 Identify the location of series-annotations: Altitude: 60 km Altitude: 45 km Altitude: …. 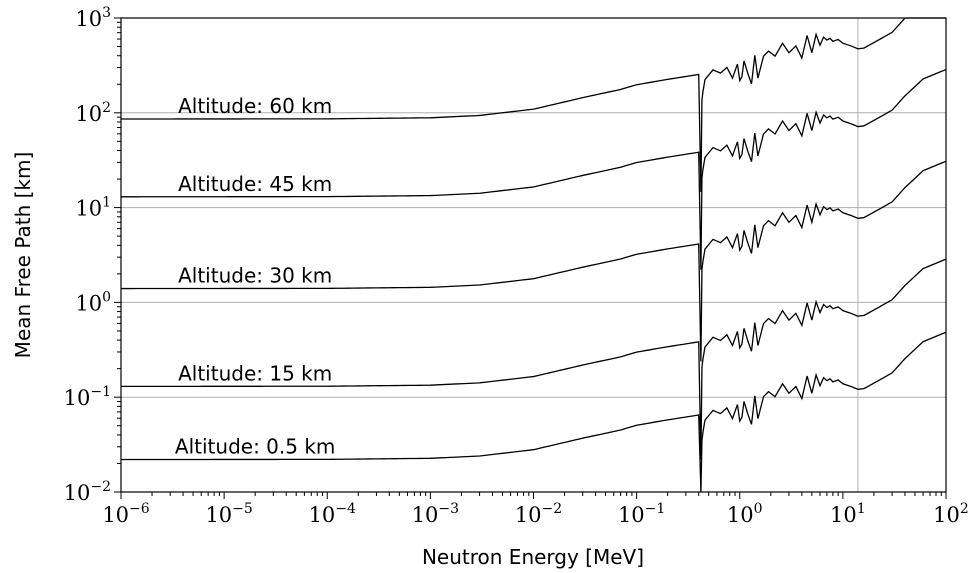
(255, 276).